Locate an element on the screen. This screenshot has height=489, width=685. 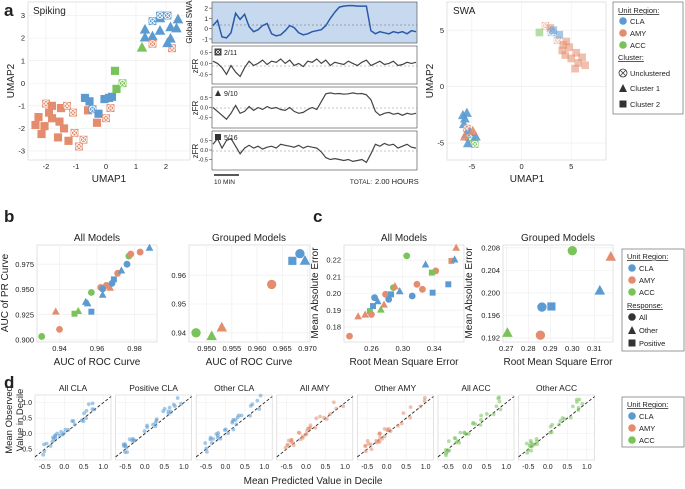
error-grouped-points is located at coordinates (559, 292).